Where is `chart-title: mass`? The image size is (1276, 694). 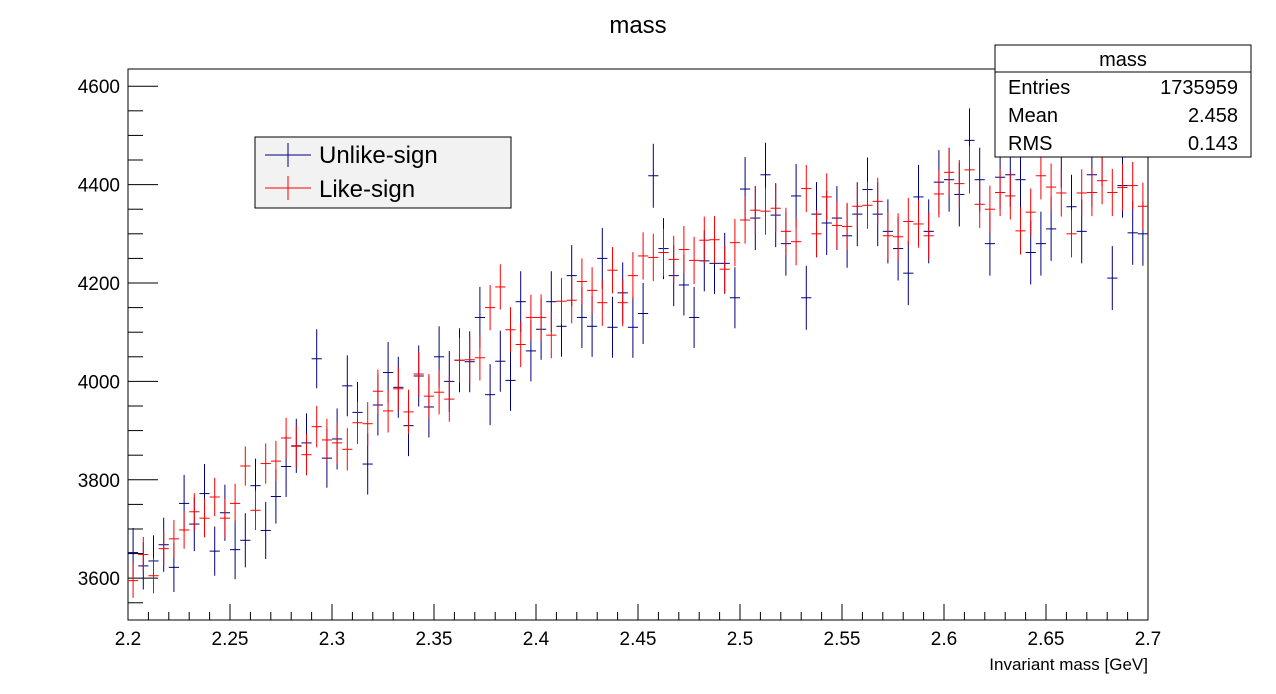
chart-title: mass is located at coordinates (637, 25).